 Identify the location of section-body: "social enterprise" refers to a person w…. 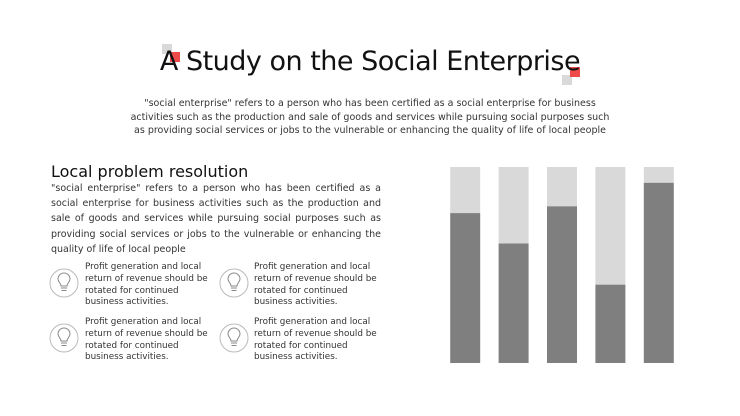
(216, 219).